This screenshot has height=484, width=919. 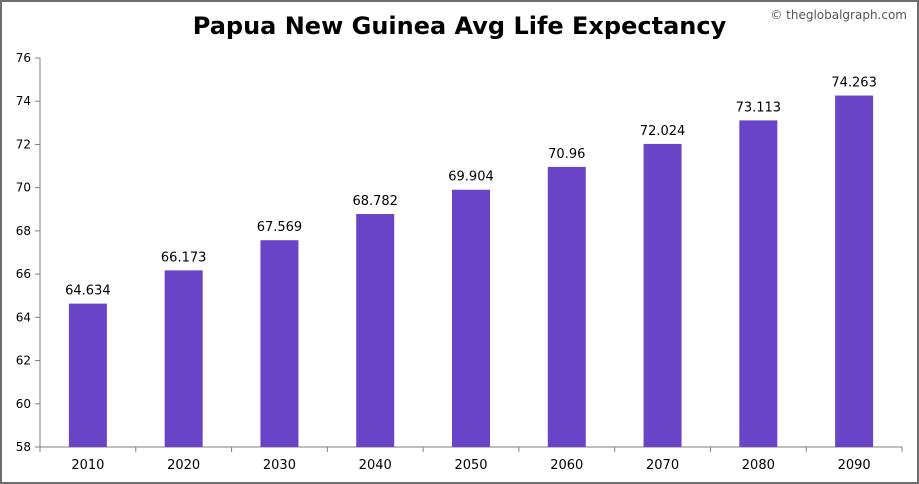 I want to click on y-tick-label: 62, so click(x=23, y=361).